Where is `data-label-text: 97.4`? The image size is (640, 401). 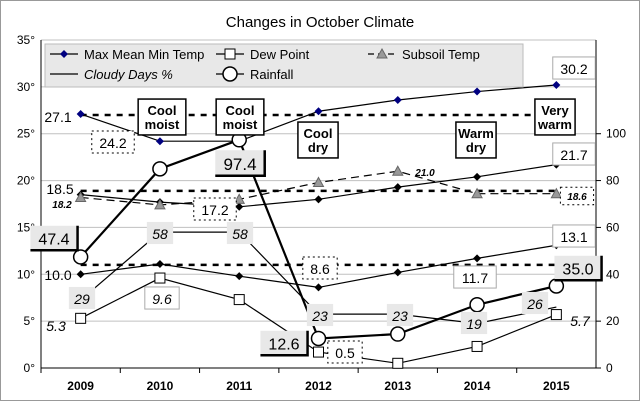 data-label-text: 97.4 is located at coordinates (239, 164).